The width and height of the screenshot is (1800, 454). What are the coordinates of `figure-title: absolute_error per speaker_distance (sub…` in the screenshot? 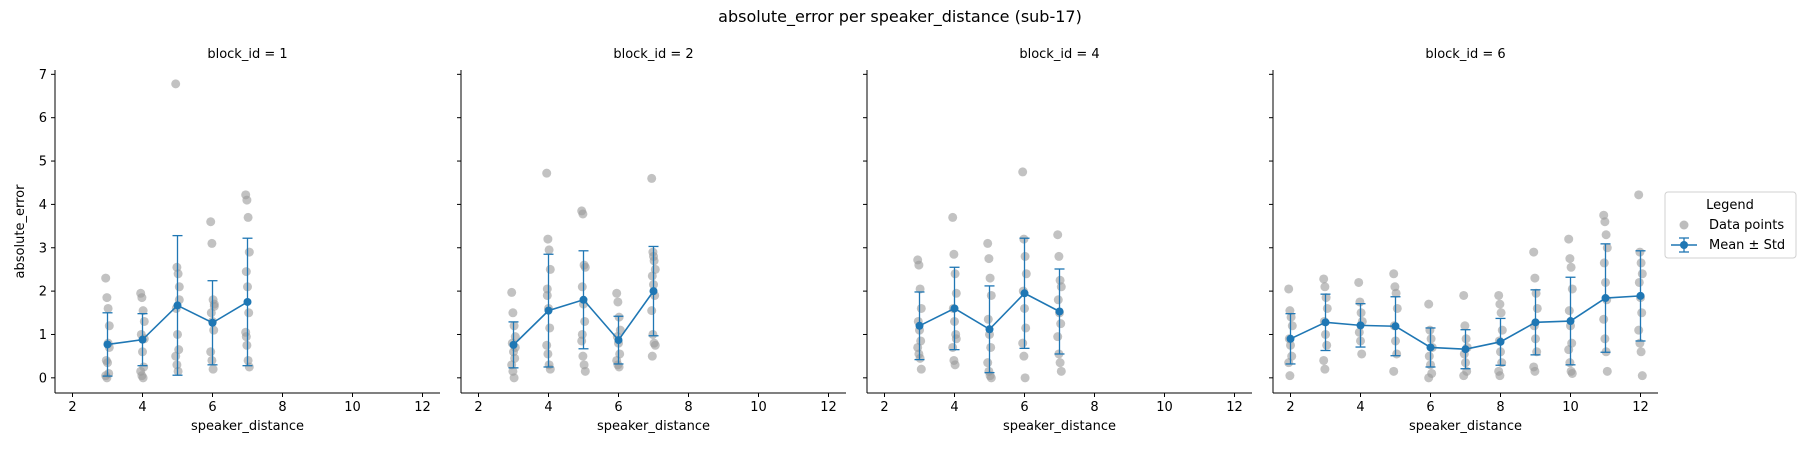 It's located at (900, 17).